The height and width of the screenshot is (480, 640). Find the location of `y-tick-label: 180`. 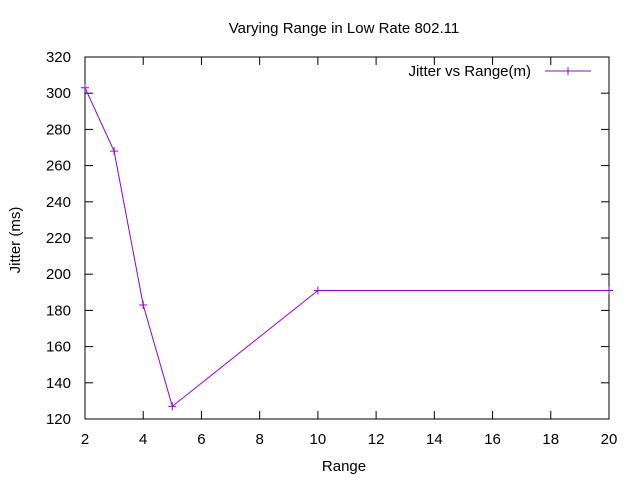

y-tick-label: 180 is located at coordinates (58, 310).